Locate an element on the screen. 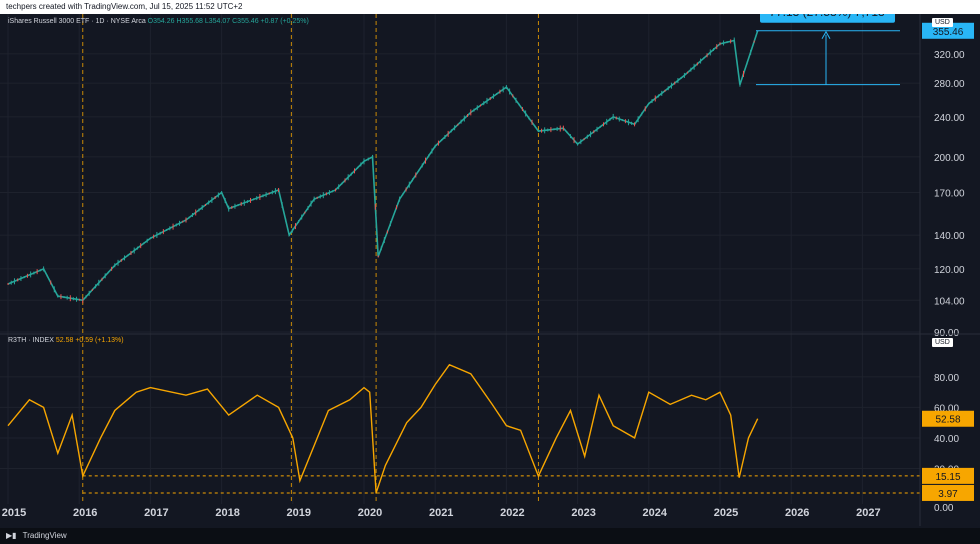 The image size is (980, 544). indicator-label: R3TH · INDEX is located at coordinates (31, 340).